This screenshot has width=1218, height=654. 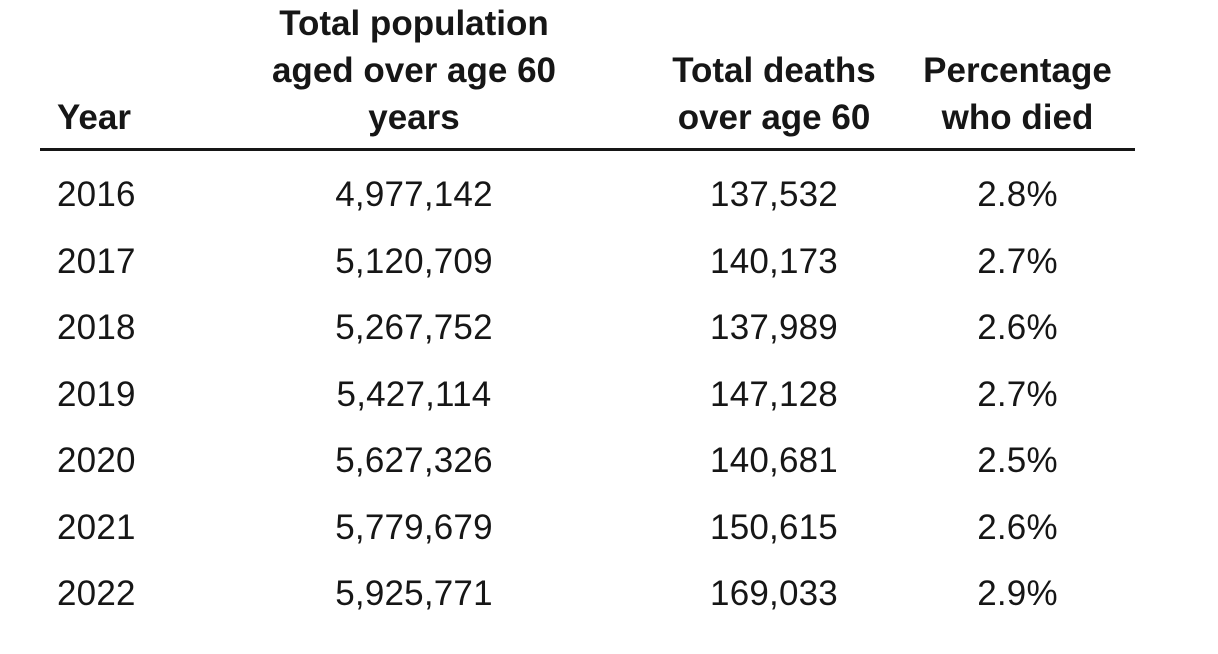 What do you see at coordinates (587, 528) in the screenshot?
I see `table-row: 2021 5,779,679 150,615 2.6%` at bounding box center [587, 528].